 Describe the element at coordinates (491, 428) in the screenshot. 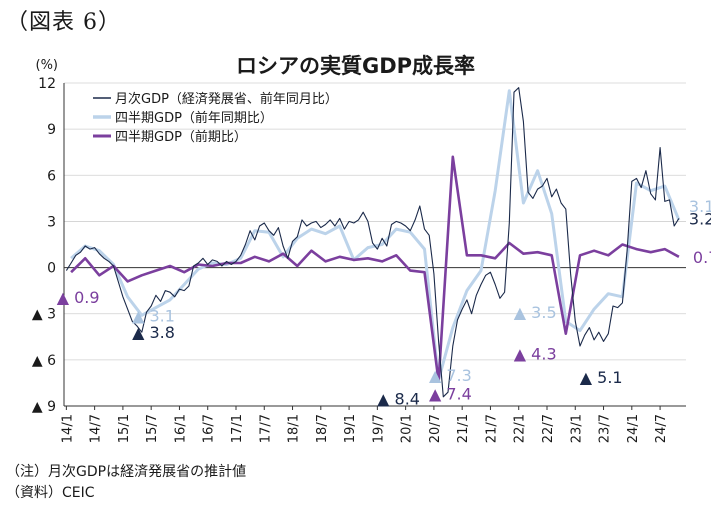

I see `x-tick-label: 21/7` at that location.